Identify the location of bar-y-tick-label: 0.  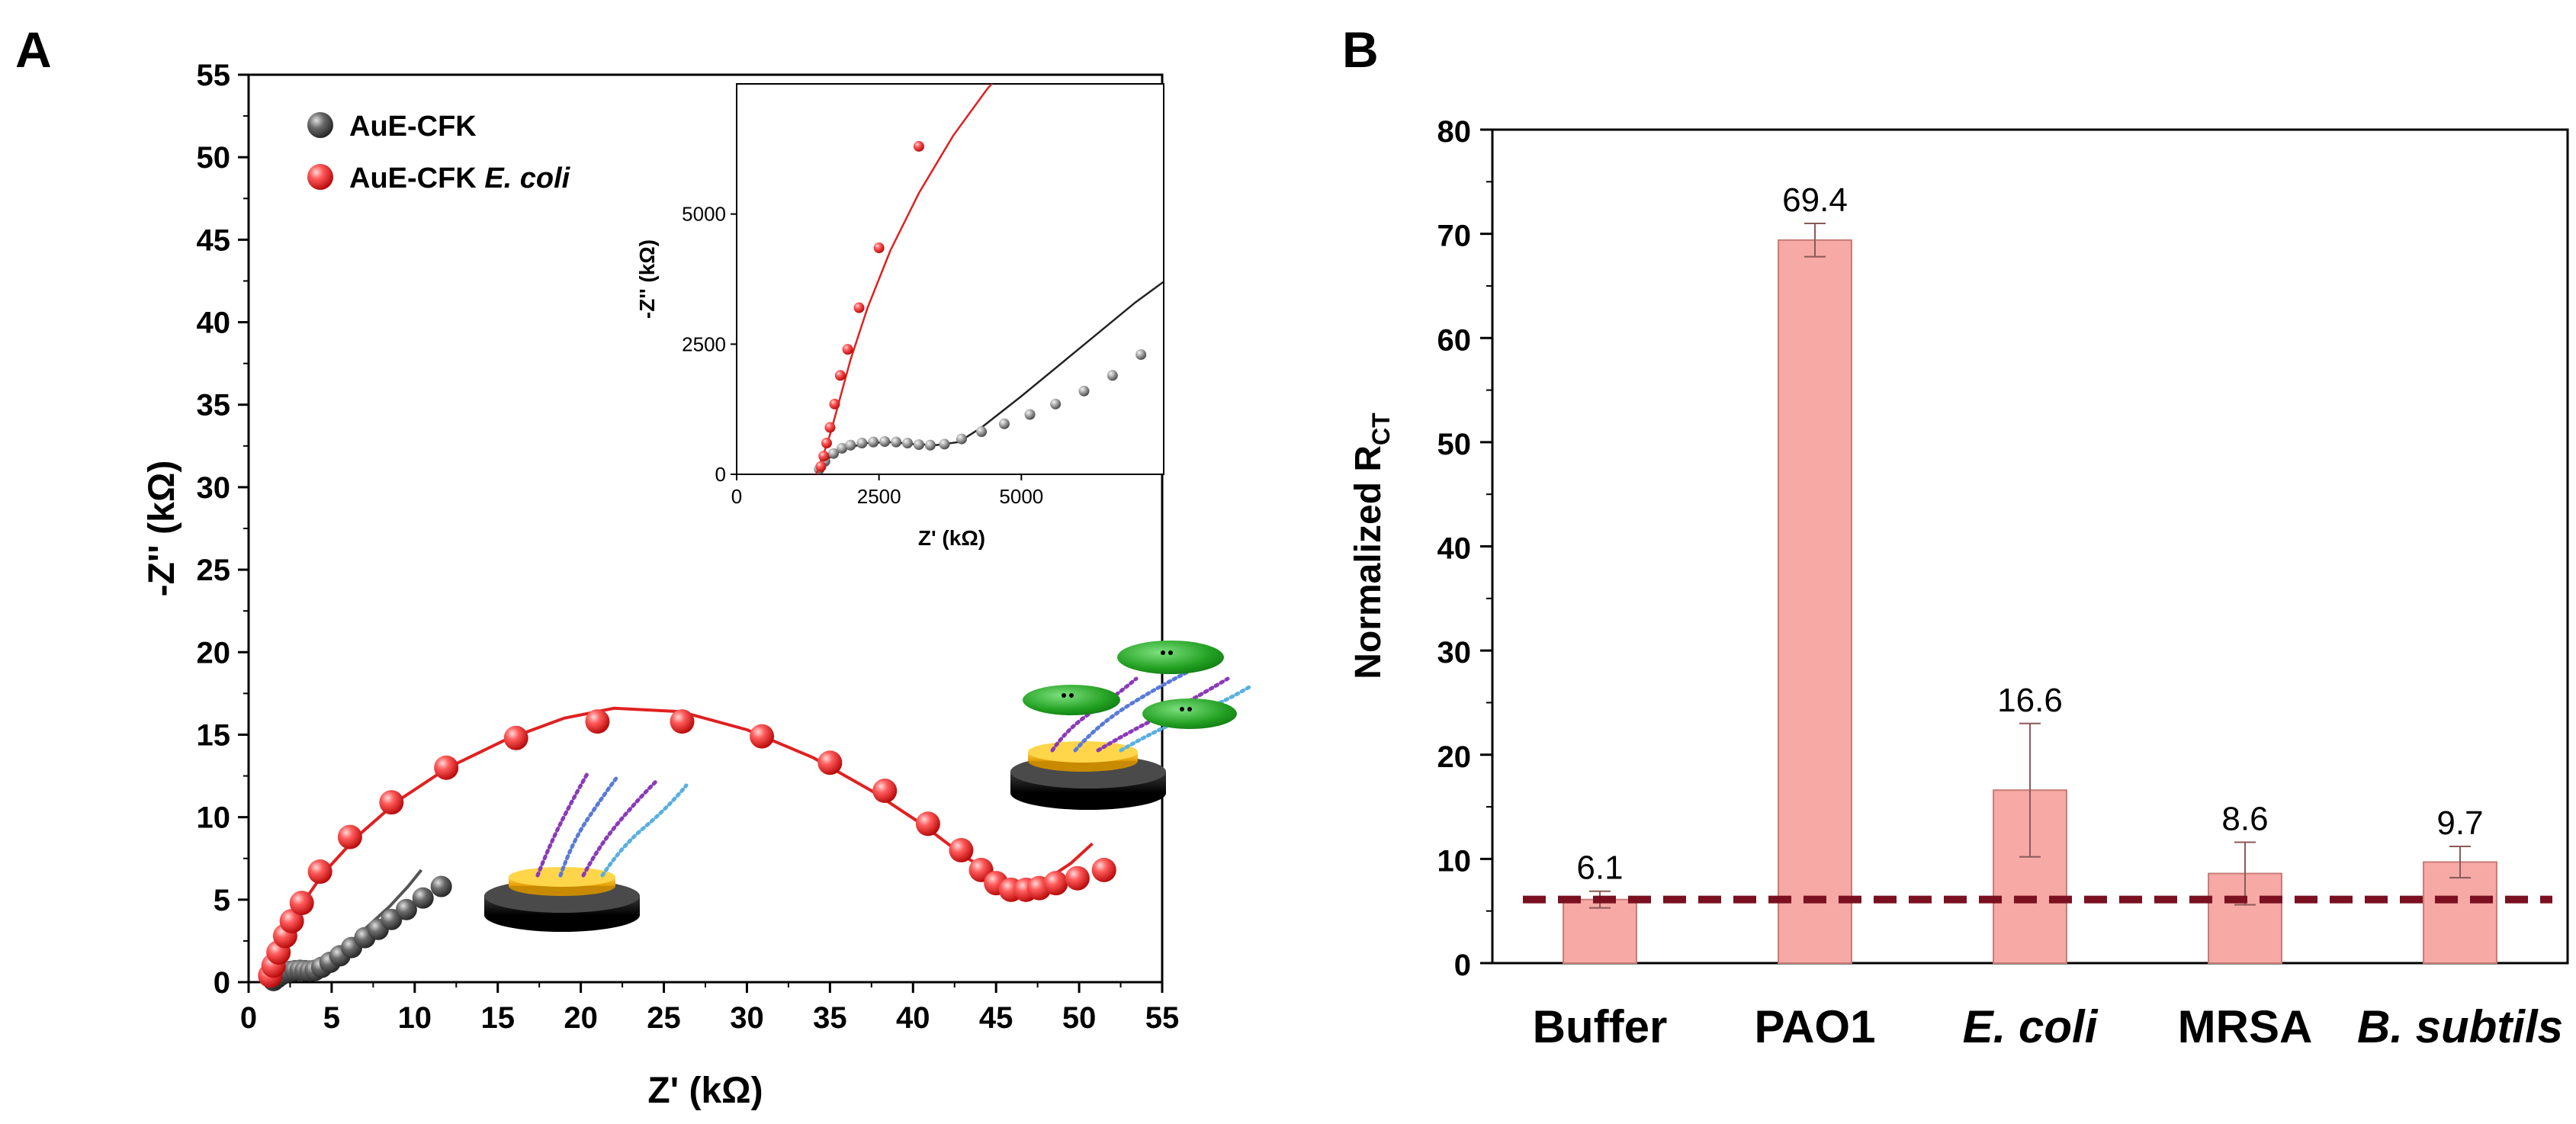
(1462, 966).